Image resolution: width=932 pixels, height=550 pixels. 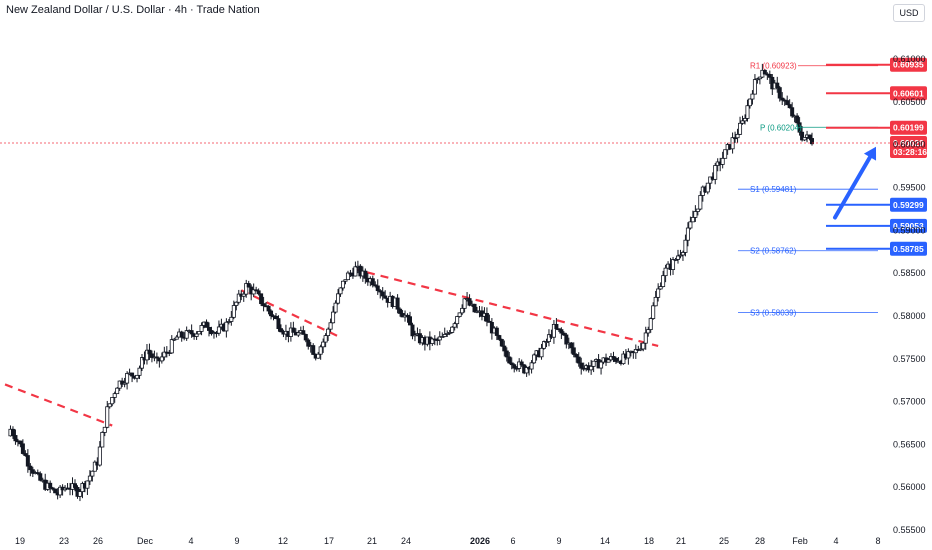 I want to click on current-price-badge, so click(x=908, y=147).